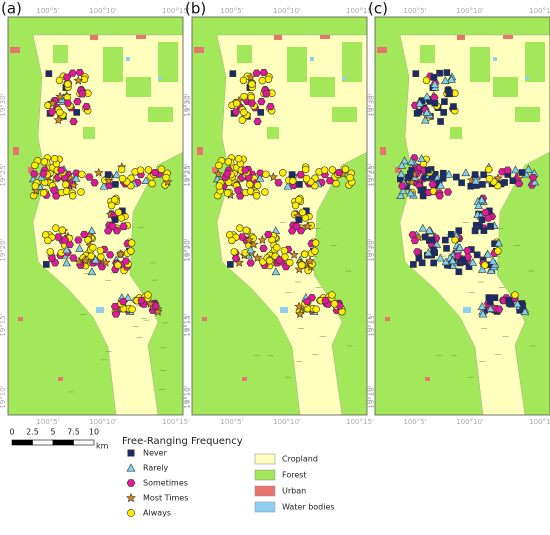 This screenshot has width=550, height=535. Describe the element at coordinates (94, 432) in the screenshot. I see `scale-label: 10` at that location.